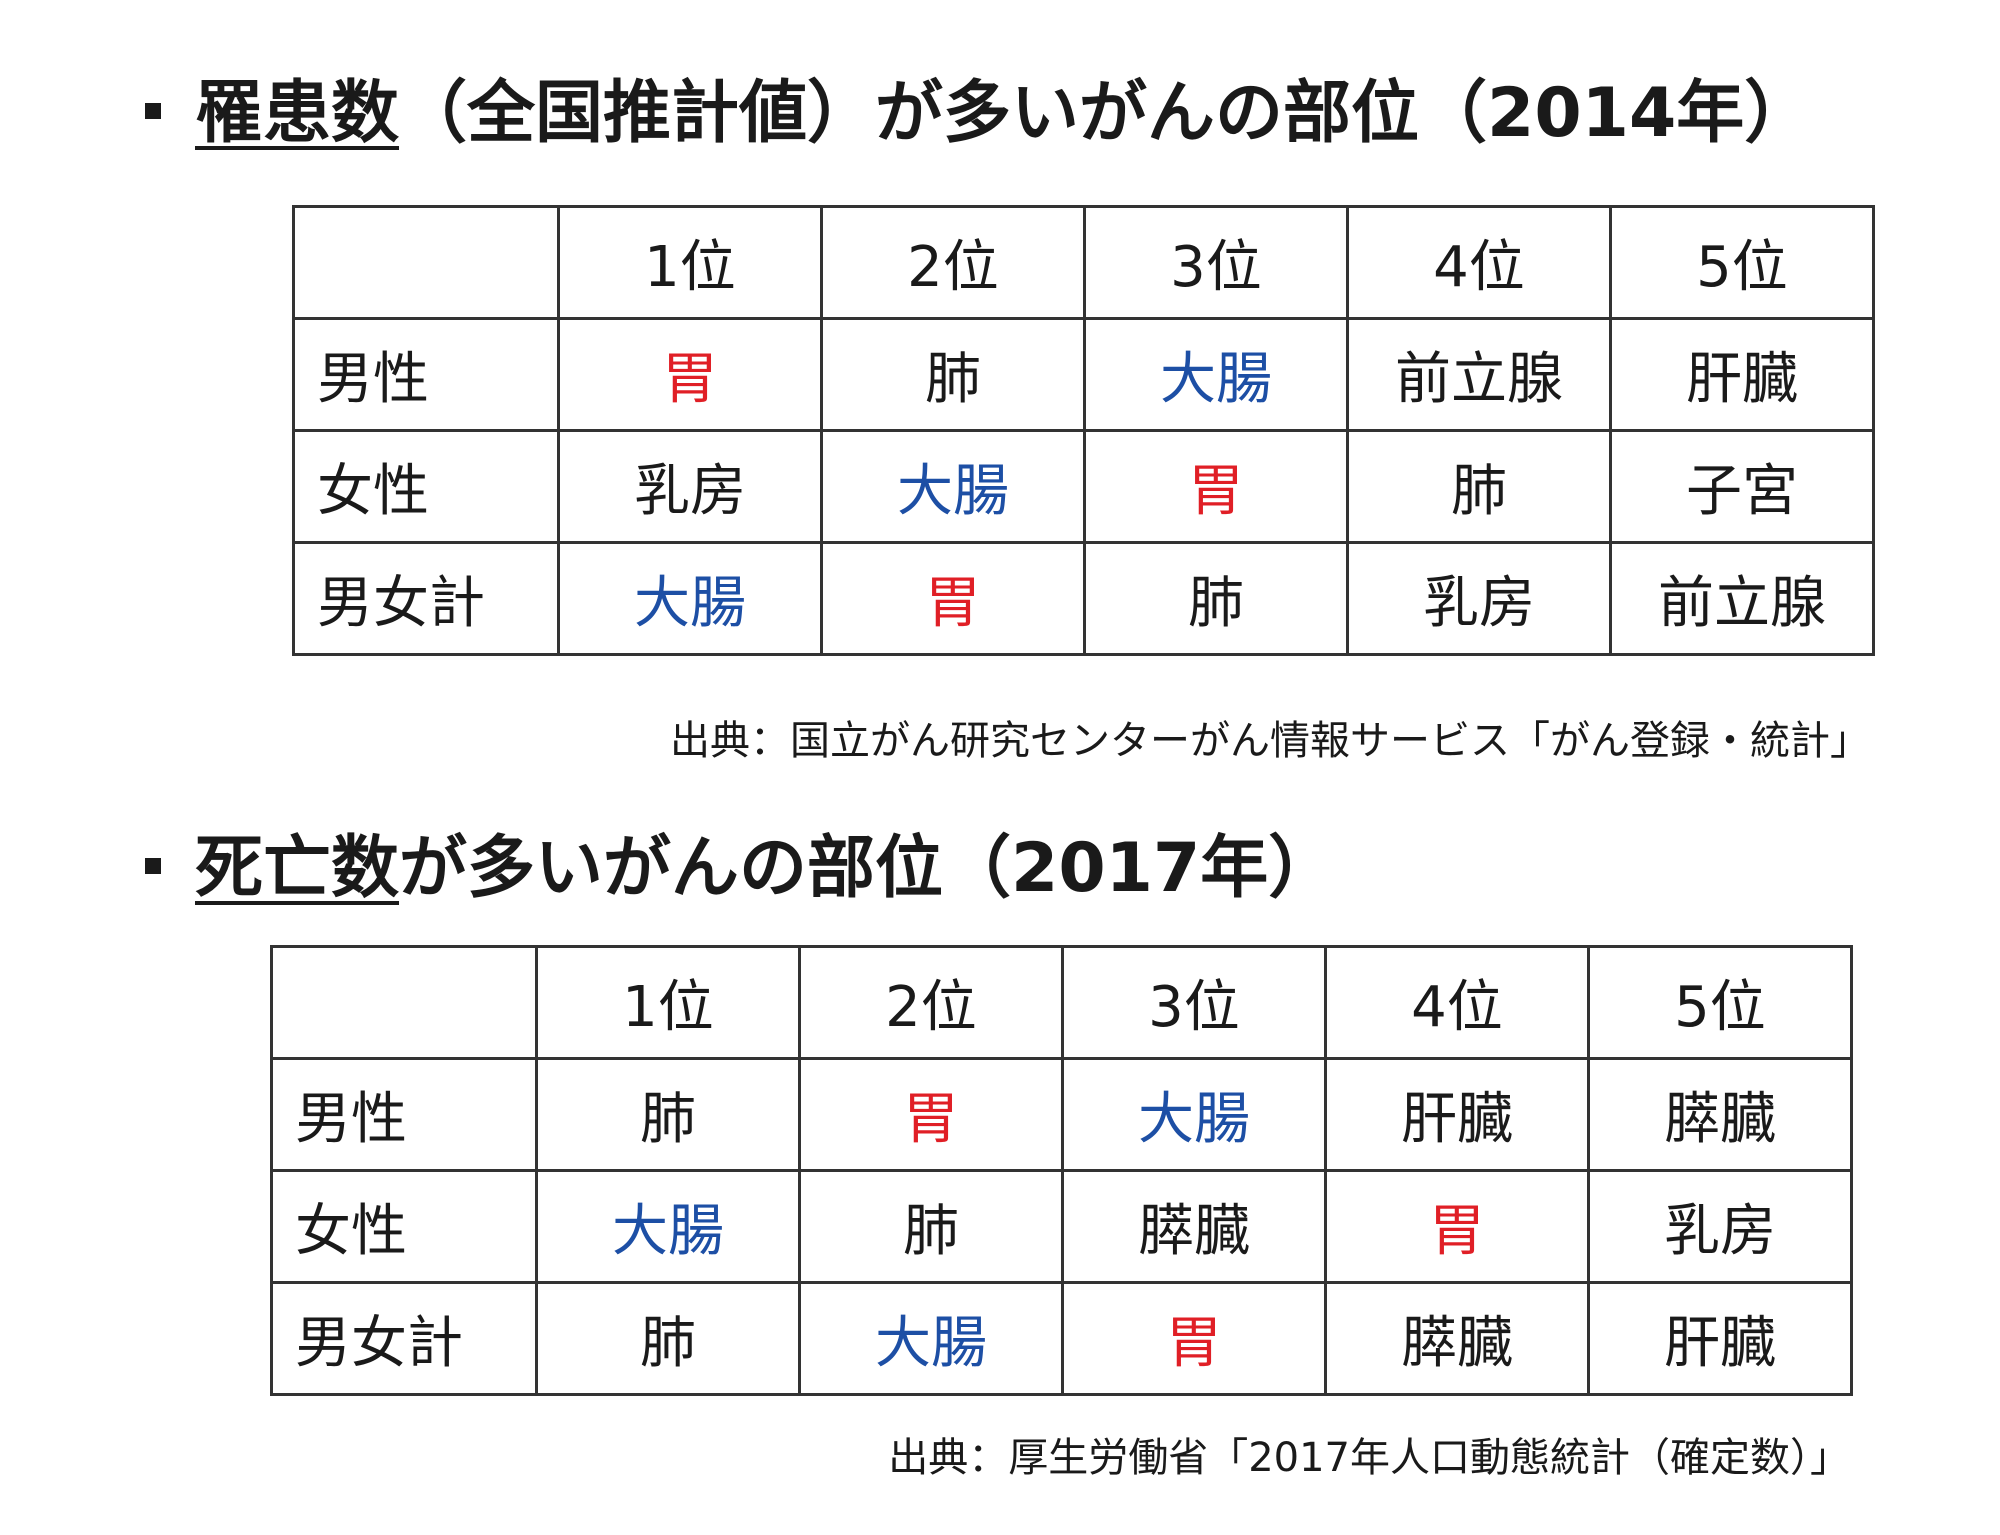 The width and height of the screenshot is (2000, 1535). I want to click on incidence-title-rest: （全国推計値）が多いがんの部位（2014年）, so click(1106, 113).